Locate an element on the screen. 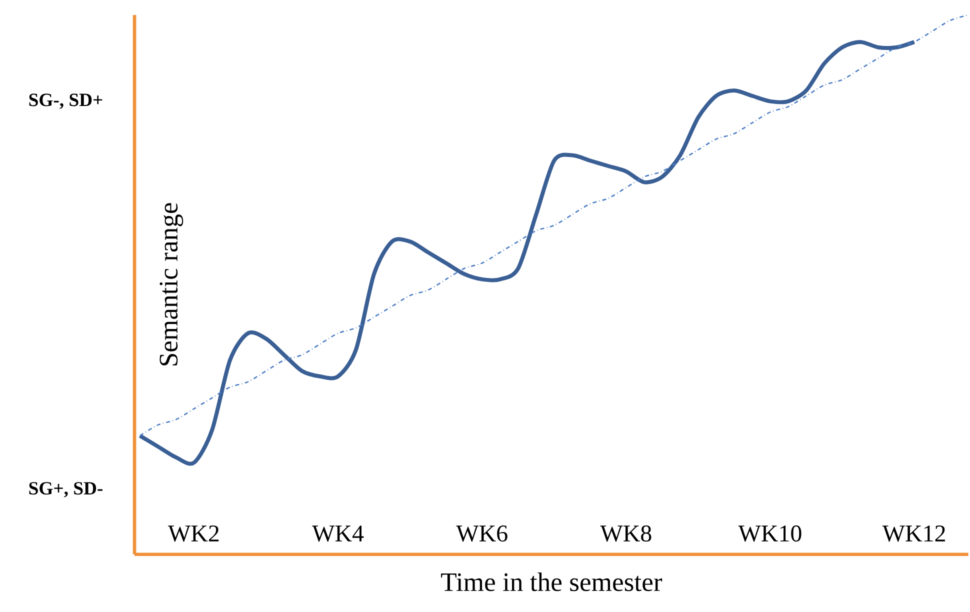 The width and height of the screenshot is (970, 612). text: SG+, SD- is located at coordinates (66, 490).